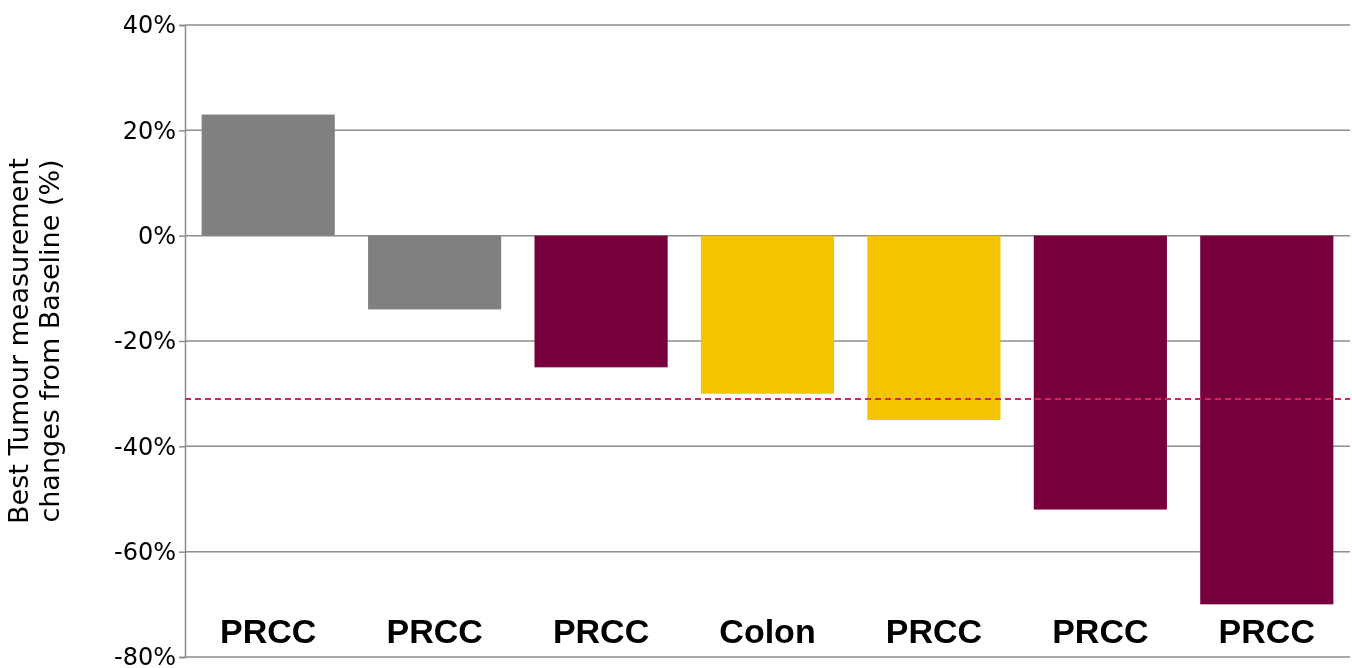 This screenshot has height=668, width=1352. Describe the element at coordinates (149, 130) in the screenshot. I see `y-tick-label: 20%` at that location.